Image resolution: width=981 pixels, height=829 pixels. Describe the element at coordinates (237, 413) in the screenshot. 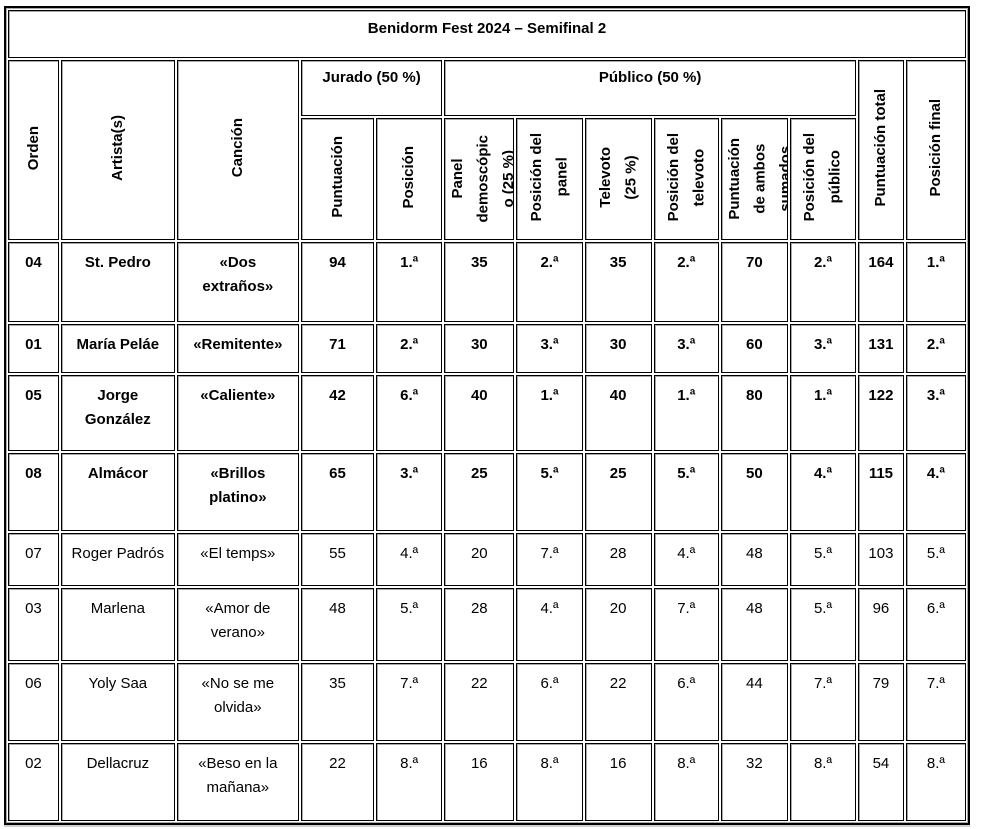

I see `cell-cancion: «Caliente»` at that location.